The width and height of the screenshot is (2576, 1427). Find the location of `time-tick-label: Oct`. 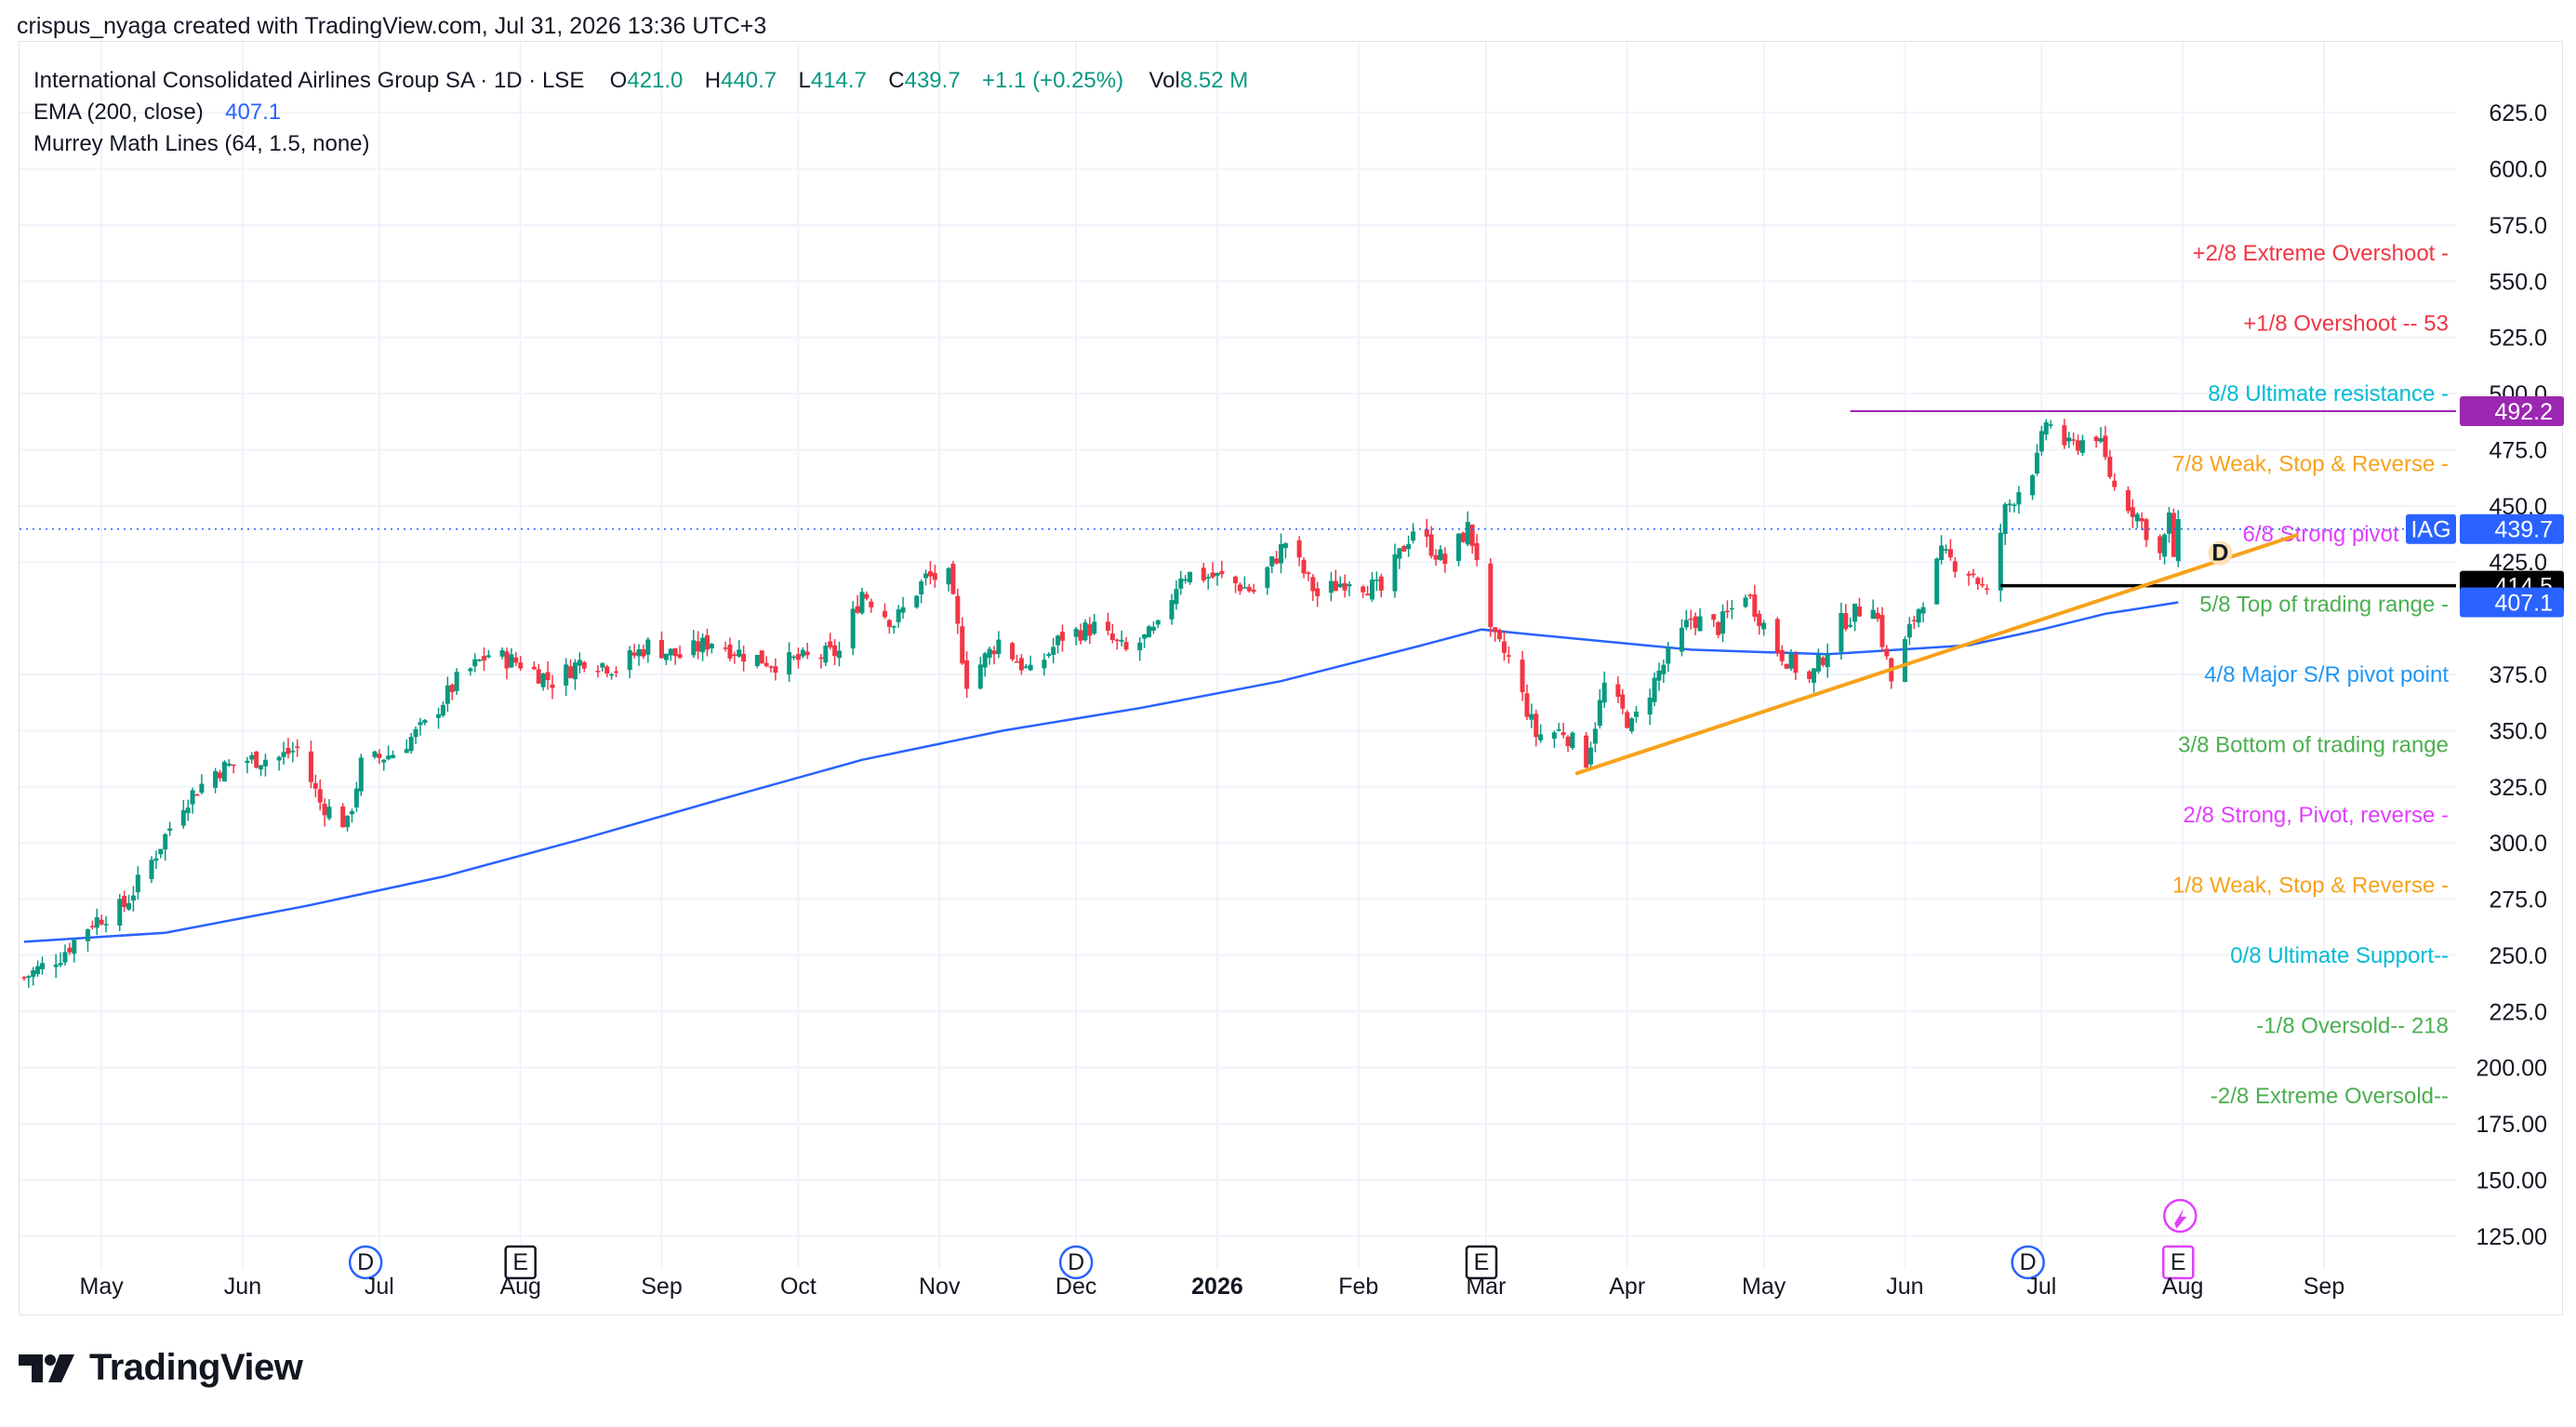

time-tick-label: Oct is located at coordinates (798, 1287).